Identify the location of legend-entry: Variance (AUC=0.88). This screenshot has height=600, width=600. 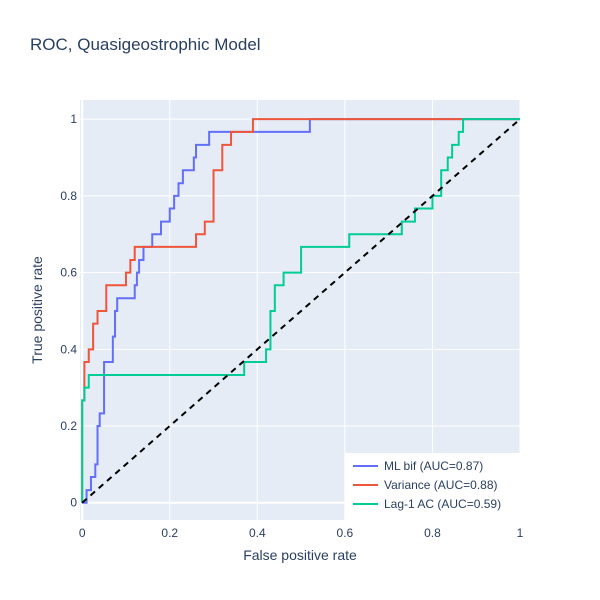
(441, 485).